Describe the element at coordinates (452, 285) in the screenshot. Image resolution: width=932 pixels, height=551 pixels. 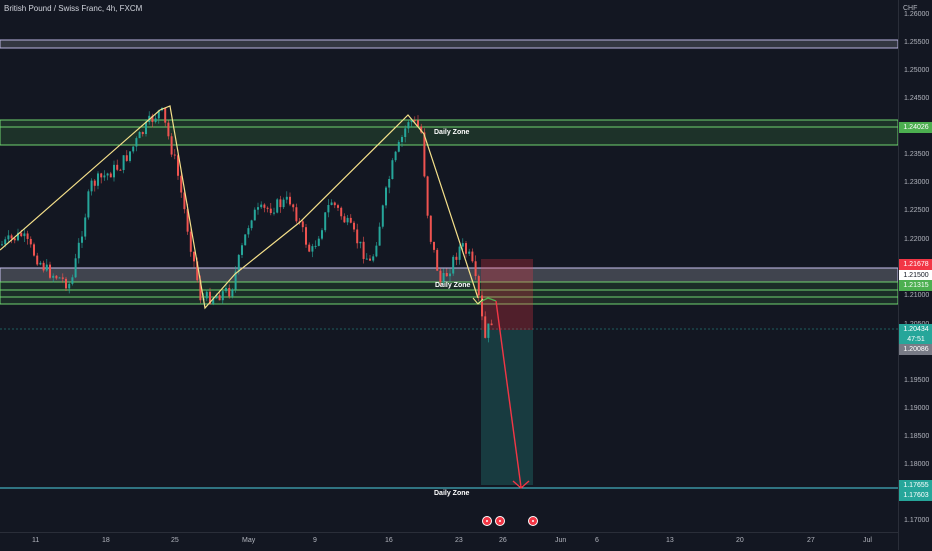
I see `daily-zone-label-middle: Daily Zone` at that location.